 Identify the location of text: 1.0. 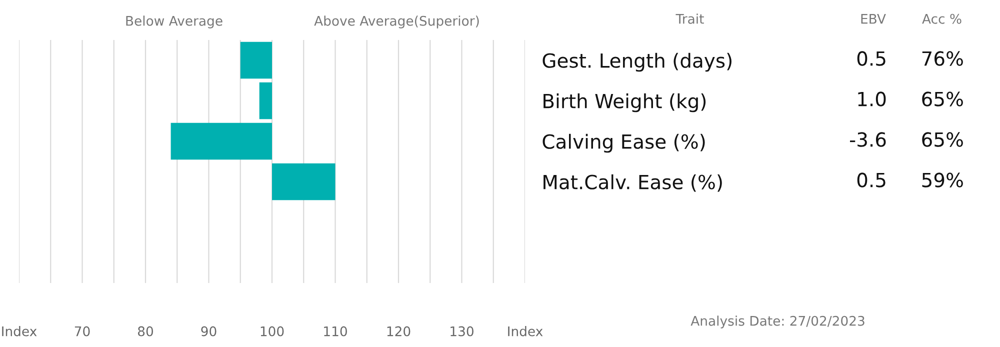
(872, 99).